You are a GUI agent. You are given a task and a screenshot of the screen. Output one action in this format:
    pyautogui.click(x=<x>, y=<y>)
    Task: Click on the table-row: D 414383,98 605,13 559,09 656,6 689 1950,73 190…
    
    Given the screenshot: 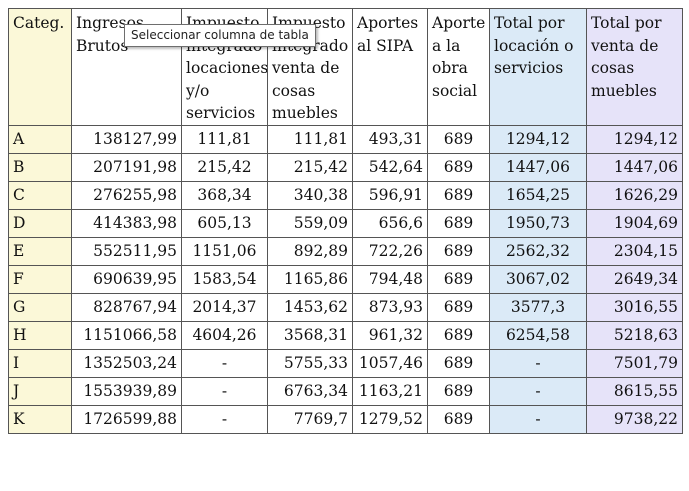 What is the action you would take?
    pyautogui.click(x=345, y=223)
    